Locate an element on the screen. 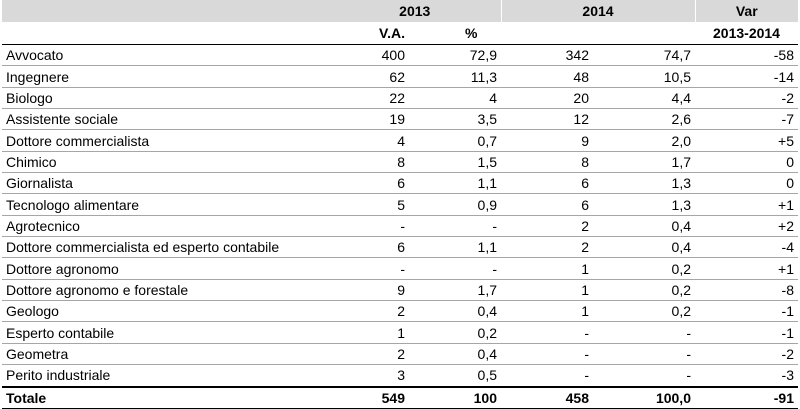 This screenshot has width=800, height=409. pct-2014-cell: 4,4 is located at coordinates (644, 98).